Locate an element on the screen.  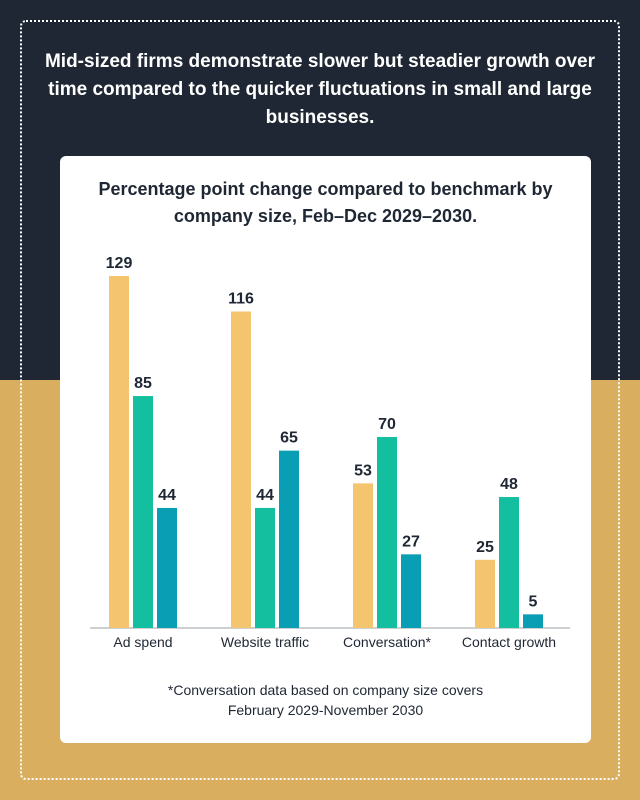
data-label-ad-spend-series-2: 85 is located at coordinates (143, 383).